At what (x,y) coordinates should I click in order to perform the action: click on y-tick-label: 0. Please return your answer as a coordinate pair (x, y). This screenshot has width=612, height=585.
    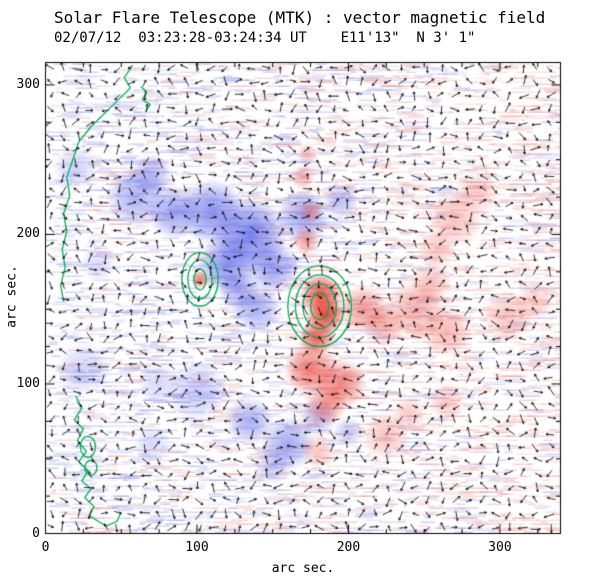
    Looking at the image, I should click on (36, 533).